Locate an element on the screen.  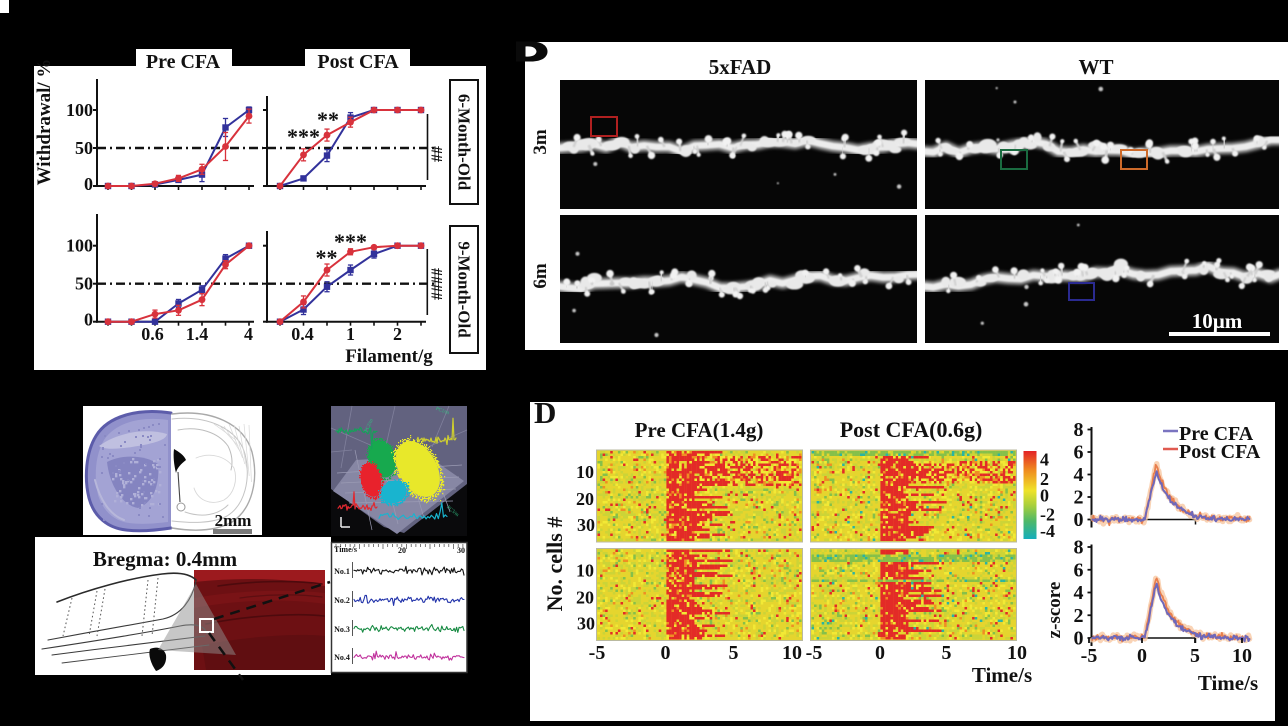
svg-text: No.3 is located at coordinates (342, 629).